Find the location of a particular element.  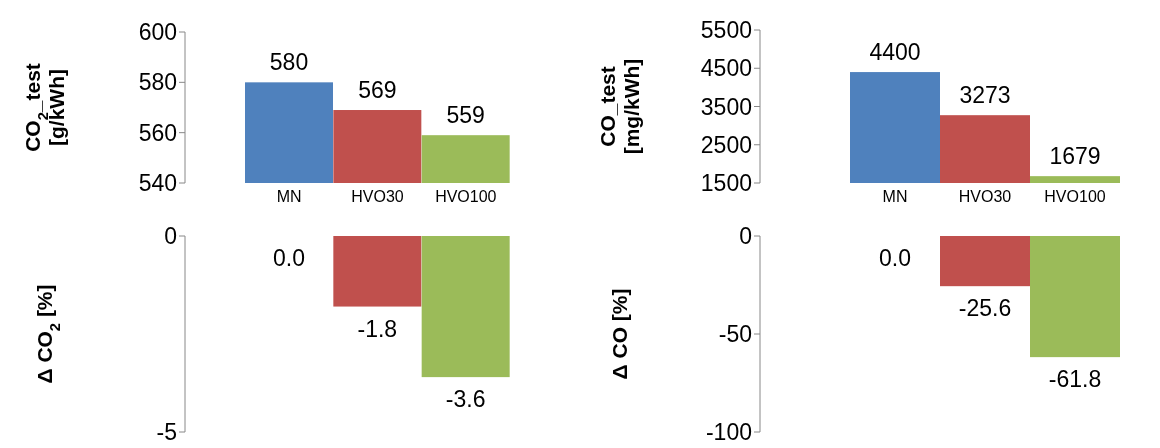

data-label: 3273 is located at coordinates (985, 95).